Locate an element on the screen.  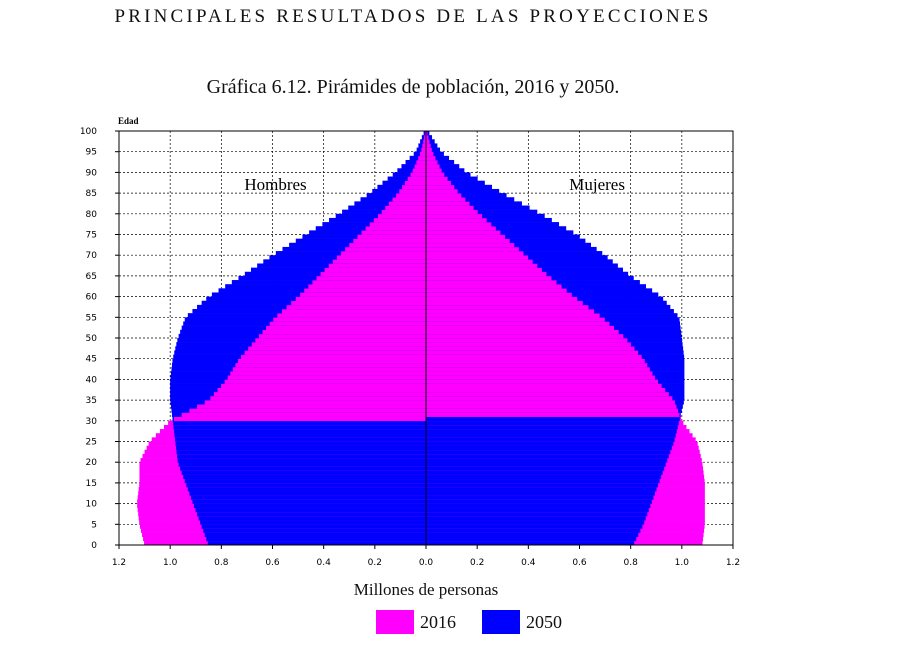
legend-swatch-2050 is located at coordinates (501, 622).